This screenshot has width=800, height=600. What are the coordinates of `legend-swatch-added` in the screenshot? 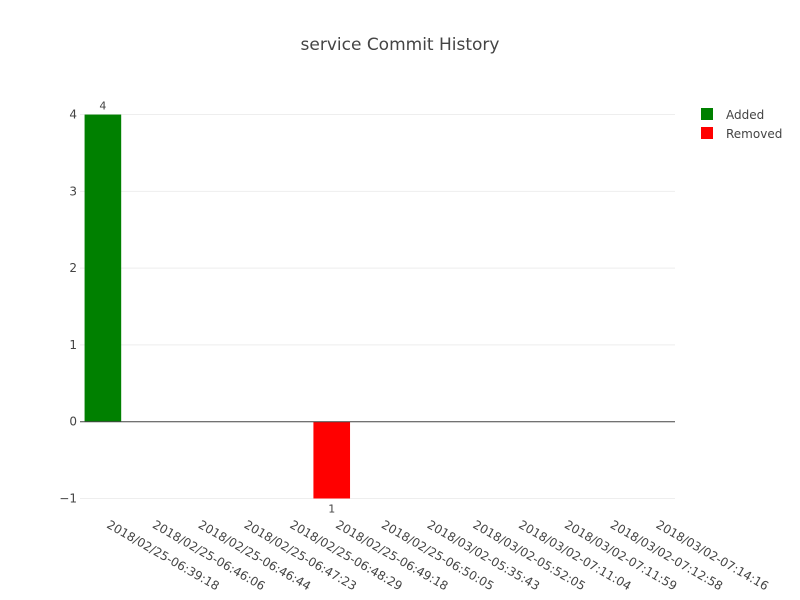 It's located at (707, 114).